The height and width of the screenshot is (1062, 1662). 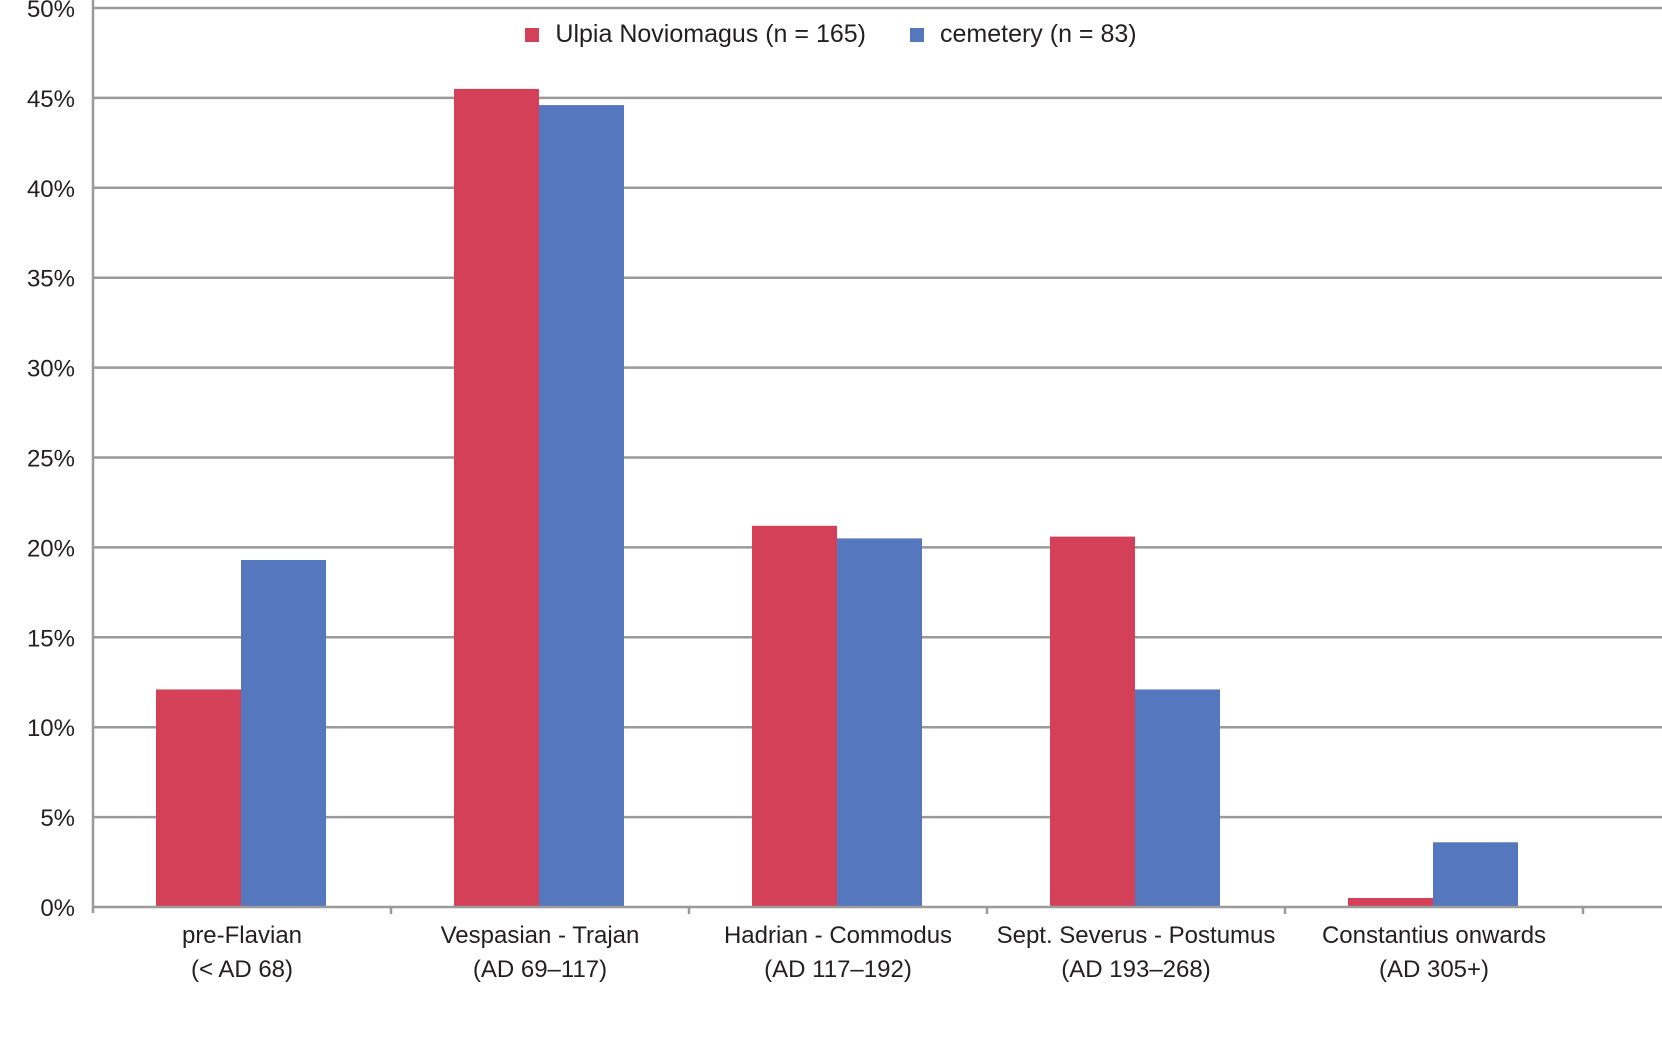 I want to click on y-tick-label: 25%, so click(x=51, y=459).